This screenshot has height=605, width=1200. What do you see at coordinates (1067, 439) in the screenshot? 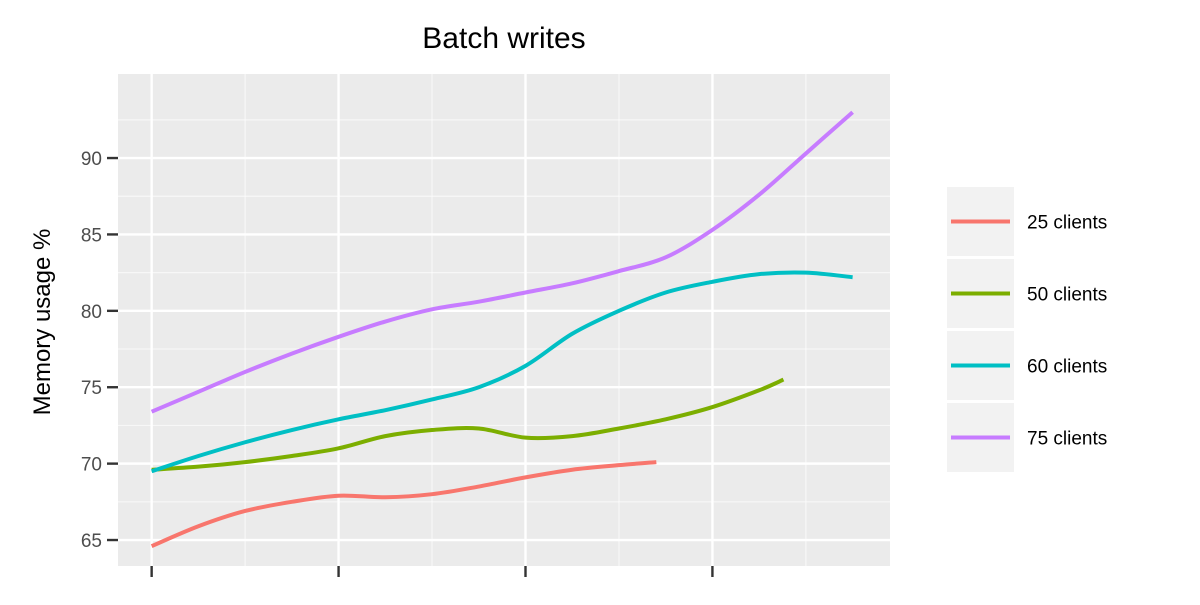
I see `legend-label: 75 clients` at bounding box center [1067, 439].